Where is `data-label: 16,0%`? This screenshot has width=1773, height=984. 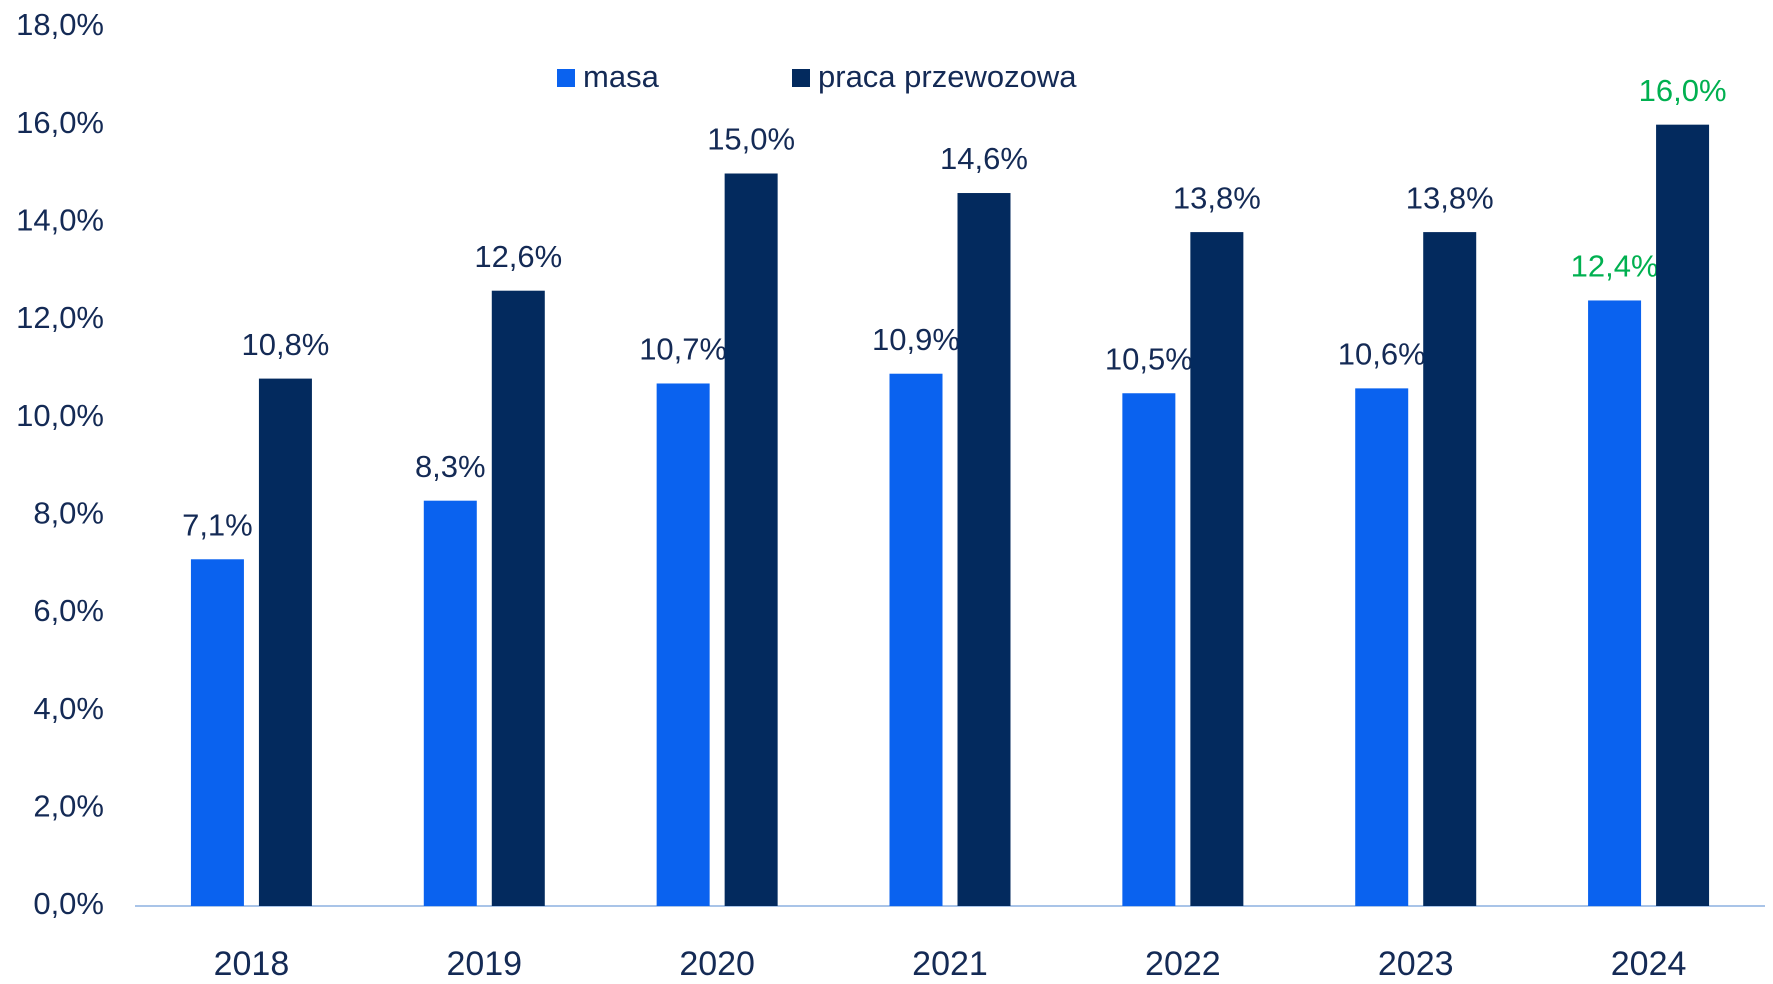 data-label: 16,0% is located at coordinates (1683, 90).